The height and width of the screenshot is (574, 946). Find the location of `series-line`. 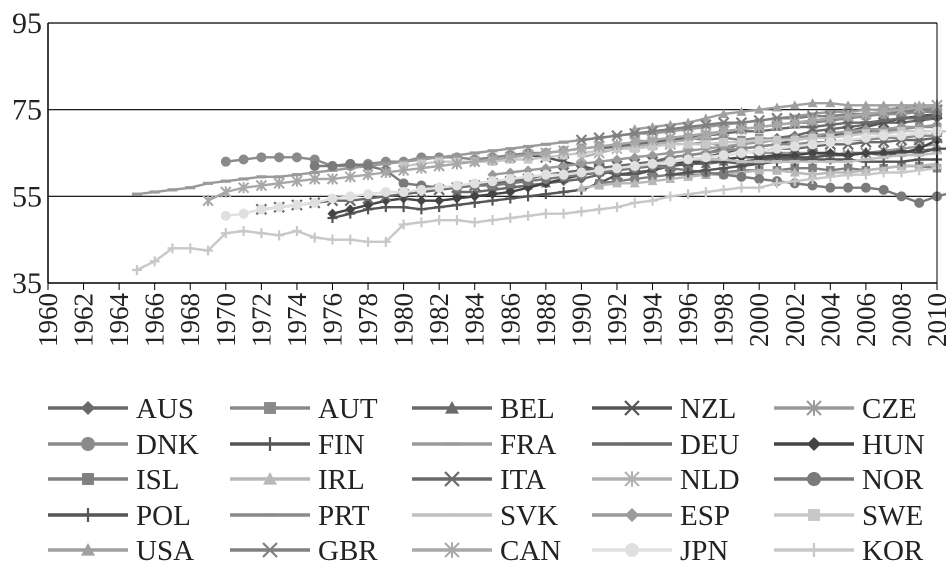

series-line is located at coordinates (803, 146).